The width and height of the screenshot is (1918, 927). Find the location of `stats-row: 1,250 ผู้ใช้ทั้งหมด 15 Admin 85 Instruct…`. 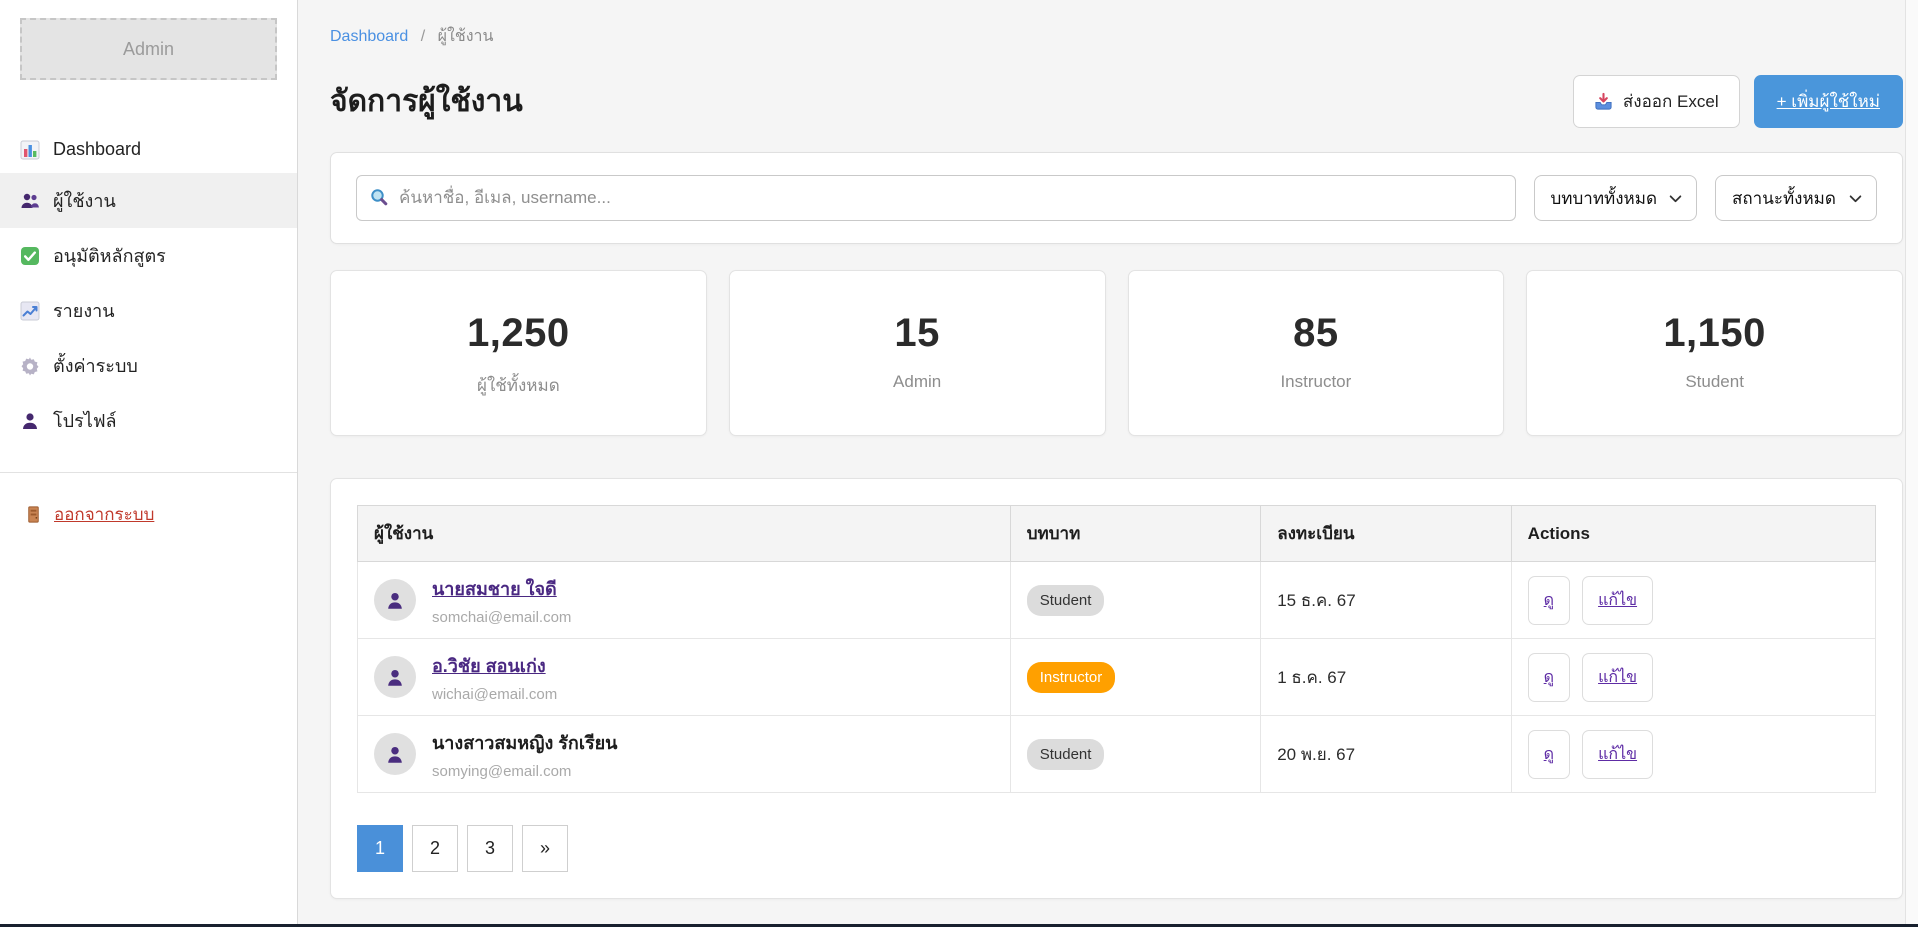

stats-row: 1,250 ผู้ใช้ทั้งหมด 15 Admin 85 Instruct… is located at coordinates (1116, 353).